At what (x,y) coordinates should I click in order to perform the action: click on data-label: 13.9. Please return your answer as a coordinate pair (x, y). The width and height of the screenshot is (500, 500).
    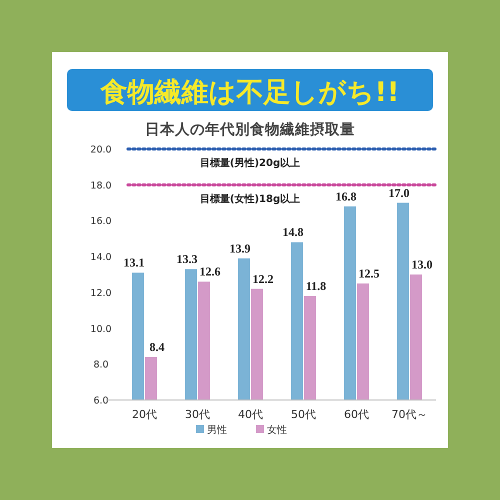
    Looking at the image, I should click on (240, 248).